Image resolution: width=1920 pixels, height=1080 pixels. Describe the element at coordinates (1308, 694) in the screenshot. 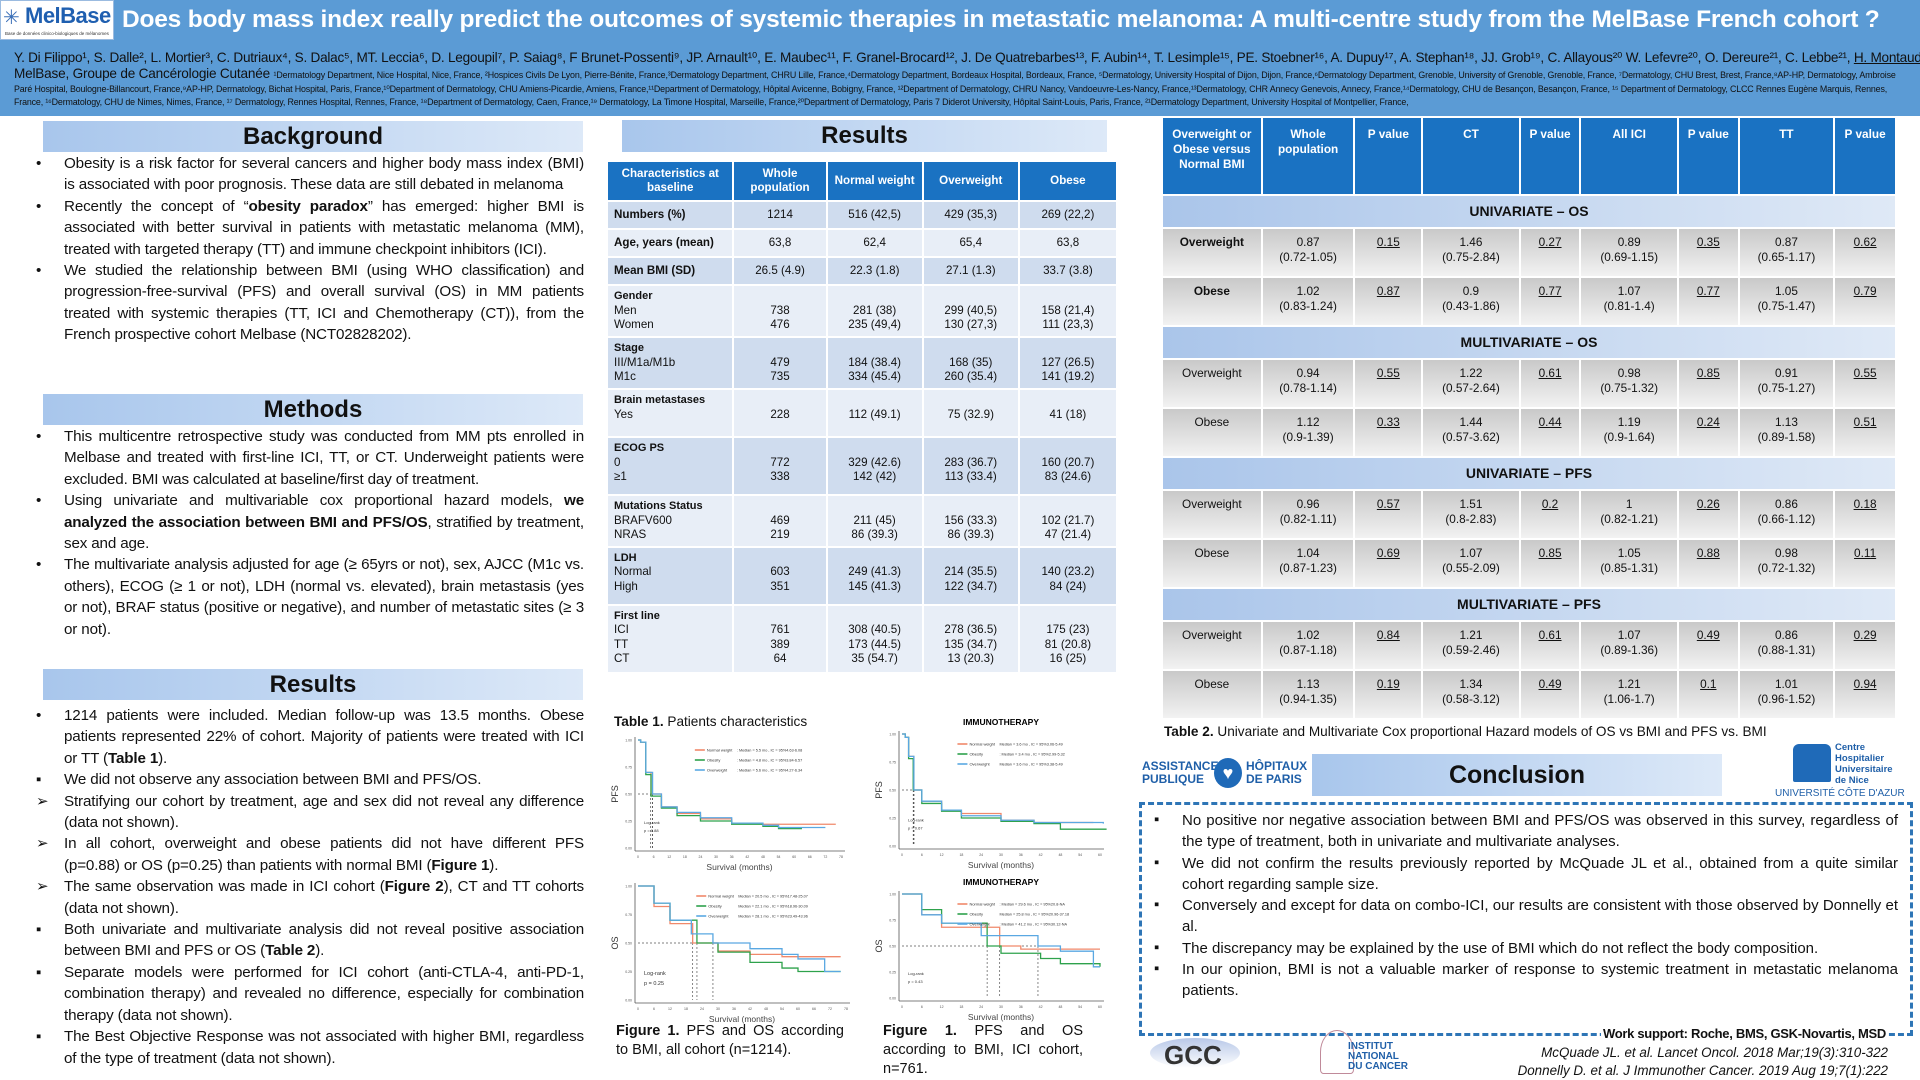

I see `hazard-ratio: 1.13 (0.94-1.35)` at that location.